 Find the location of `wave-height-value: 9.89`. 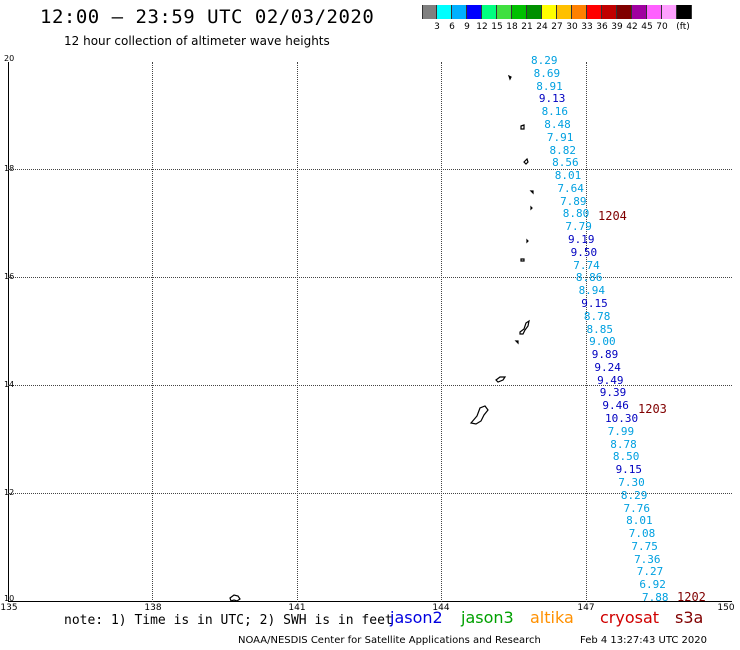

wave-height-value: 9.89 is located at coordinates (605, 355).